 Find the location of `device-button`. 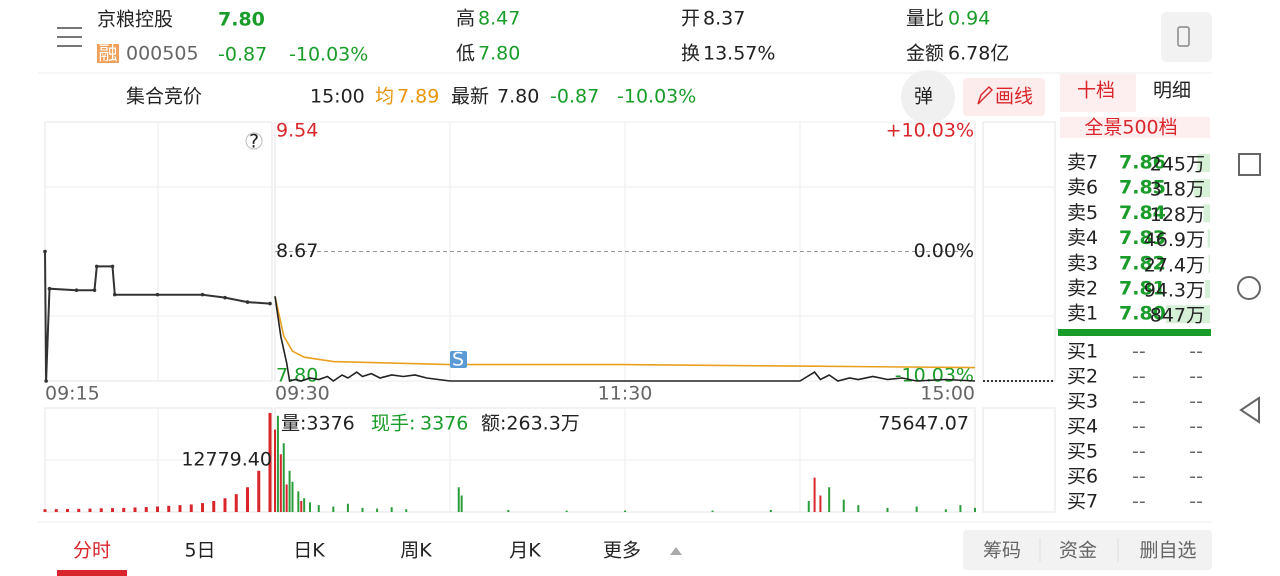

device-button is located at coordinates (1186, 37).